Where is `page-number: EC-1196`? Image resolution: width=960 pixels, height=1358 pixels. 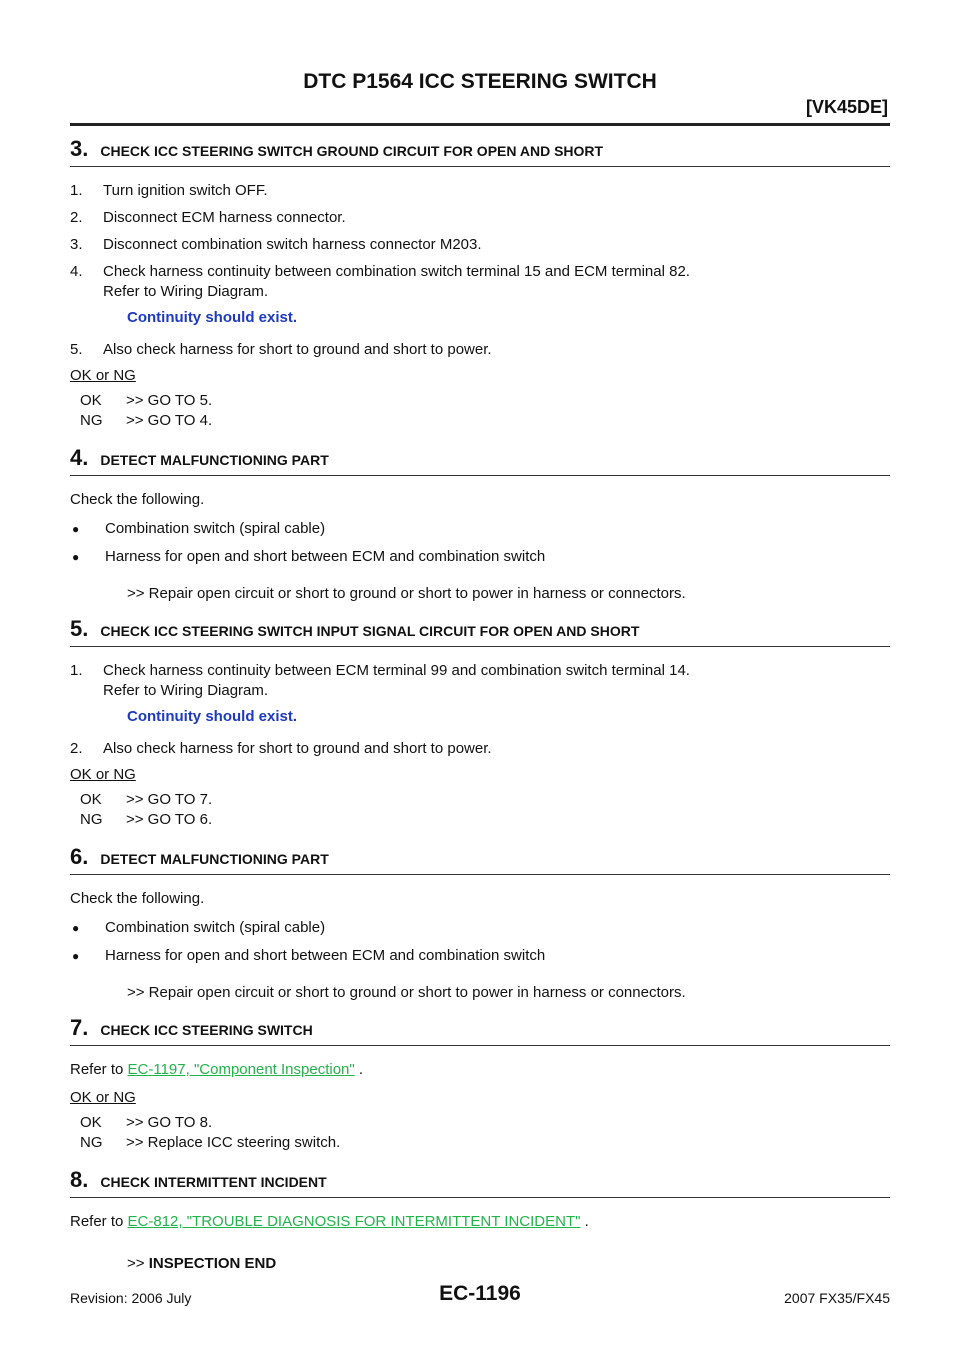 page-number: EC-1196 is located at coordinates (480, 1293).